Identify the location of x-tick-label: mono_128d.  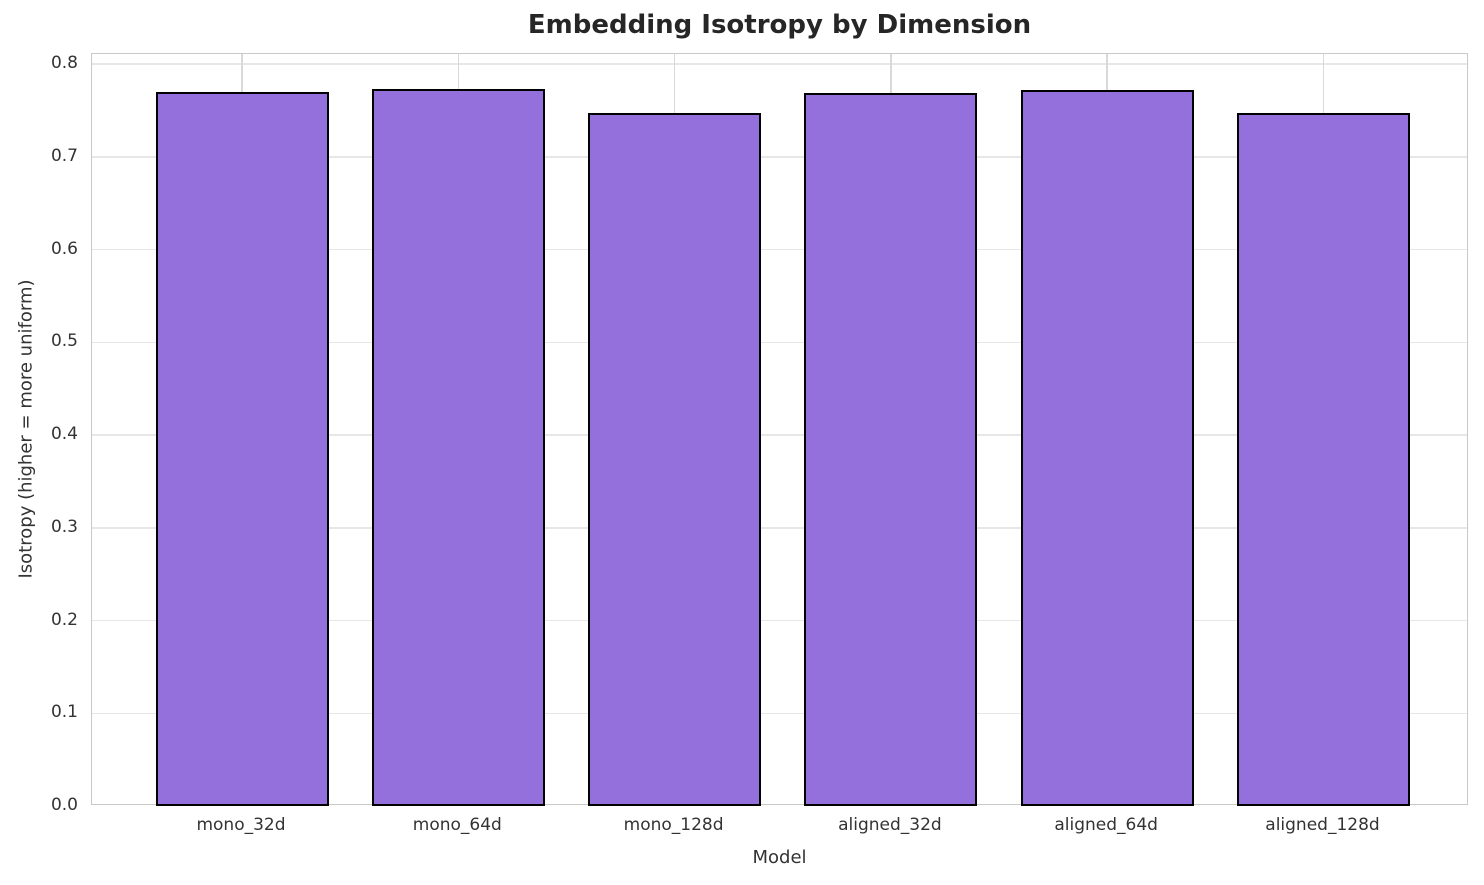
(673, 825).